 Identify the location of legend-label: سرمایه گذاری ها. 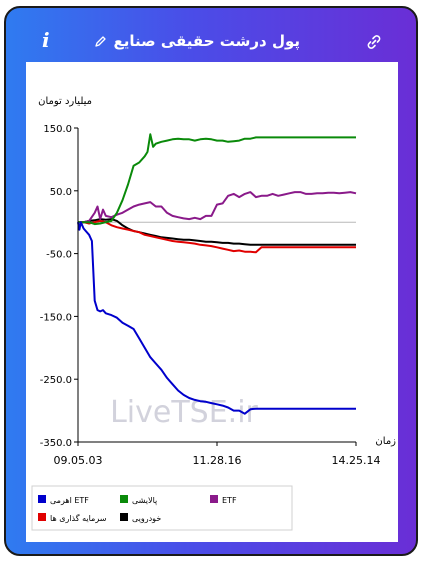
(78, 518).